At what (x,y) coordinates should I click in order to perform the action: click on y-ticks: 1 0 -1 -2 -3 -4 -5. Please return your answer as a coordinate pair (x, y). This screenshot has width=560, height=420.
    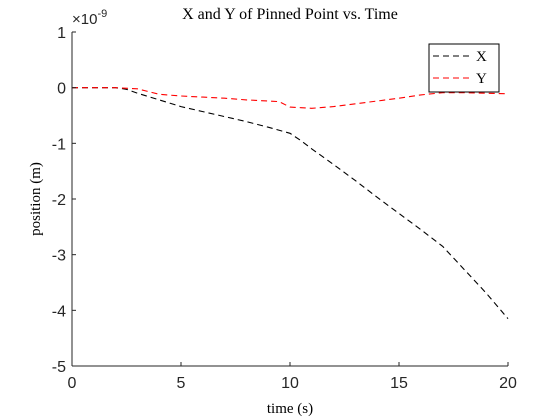
    Looking at the image, I should click on (64, 200).